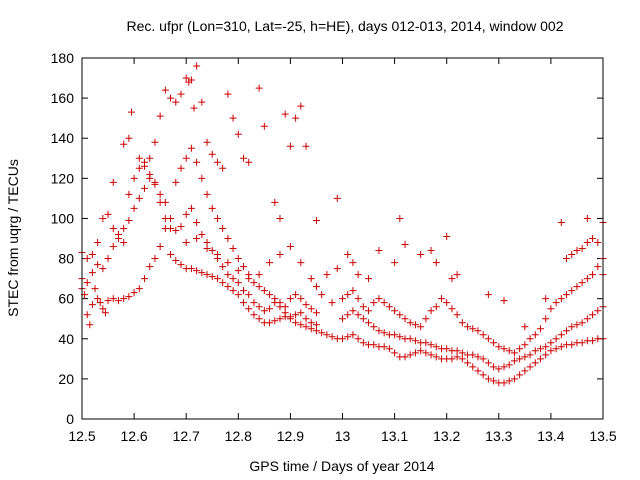 This screenshot has width=640, height=480. What do you see at coordinates (498, 436) in the screenshot?
I see `x-tick-label: 13.3` at bounding box center [498, 436].